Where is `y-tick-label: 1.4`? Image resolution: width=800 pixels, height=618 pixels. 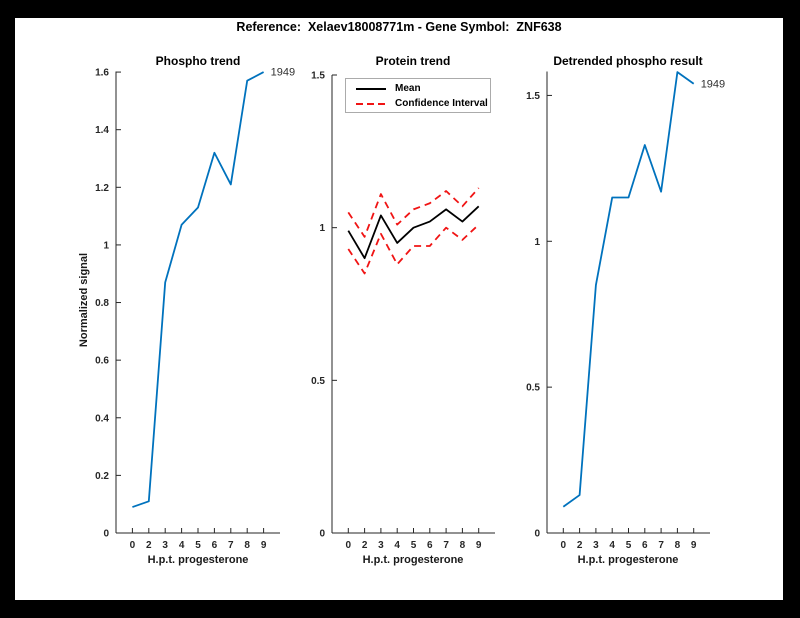
y-tick-label: 1.4 is located at coordinates (102, 130).